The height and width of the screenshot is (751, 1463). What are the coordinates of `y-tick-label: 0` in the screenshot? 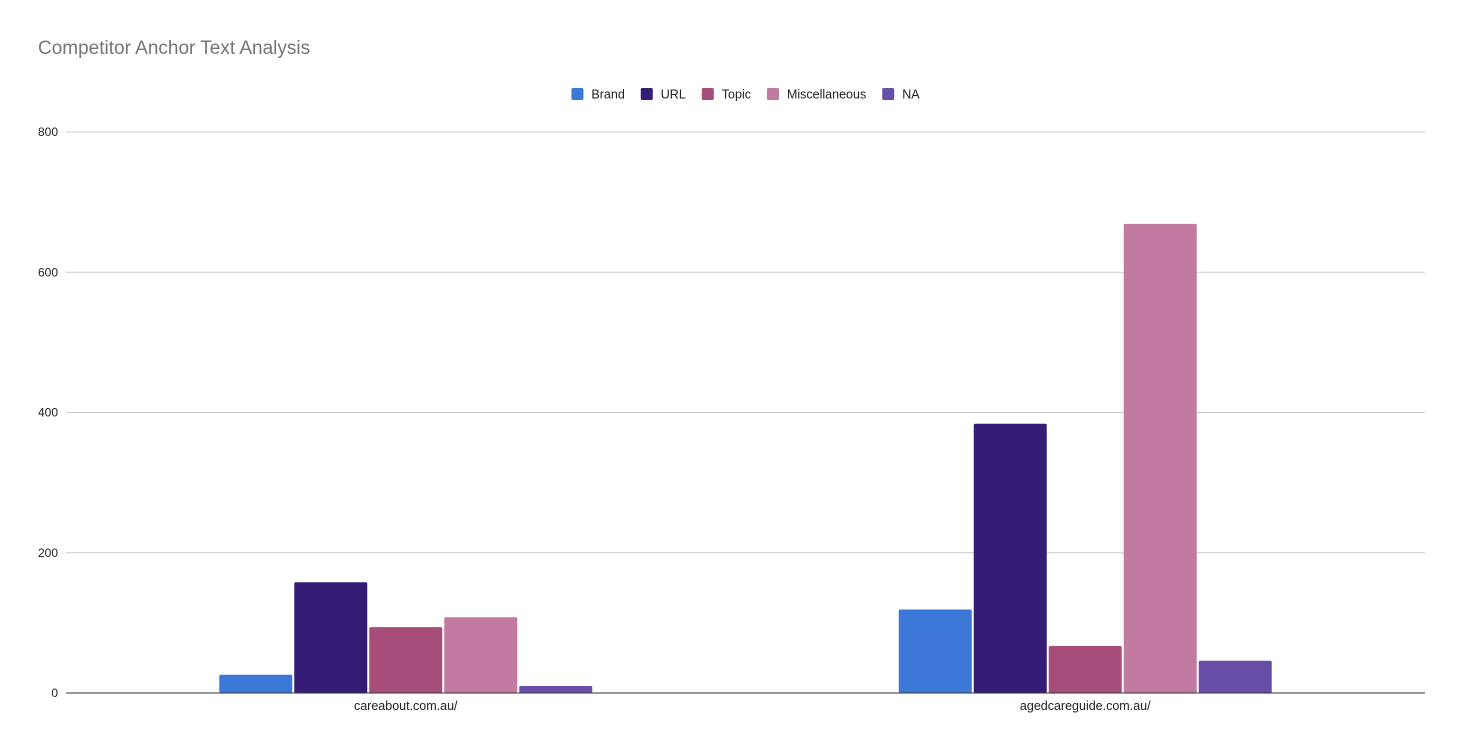 It's located at (54, 693).